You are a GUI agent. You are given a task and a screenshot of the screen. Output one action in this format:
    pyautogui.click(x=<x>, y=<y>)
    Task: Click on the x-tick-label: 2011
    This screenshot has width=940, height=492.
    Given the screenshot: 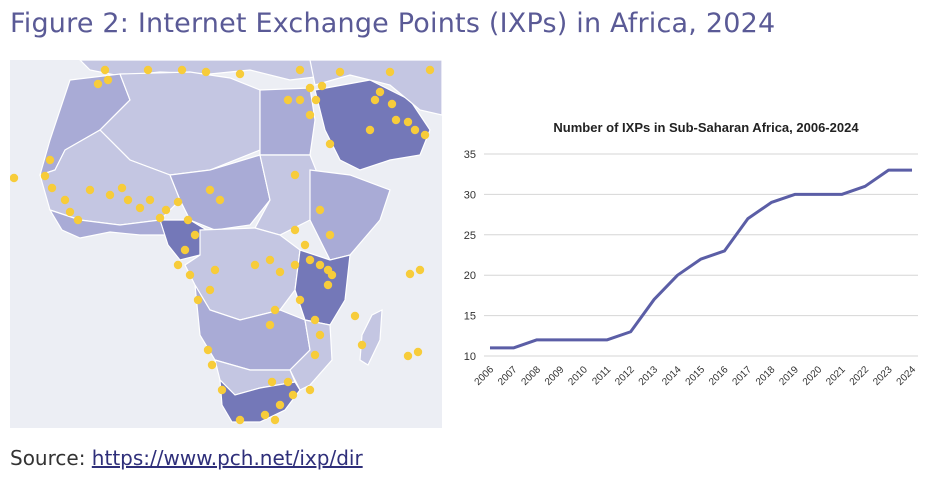 What is the action you would take?
    pyautogui.click(x=601, y=375)
    